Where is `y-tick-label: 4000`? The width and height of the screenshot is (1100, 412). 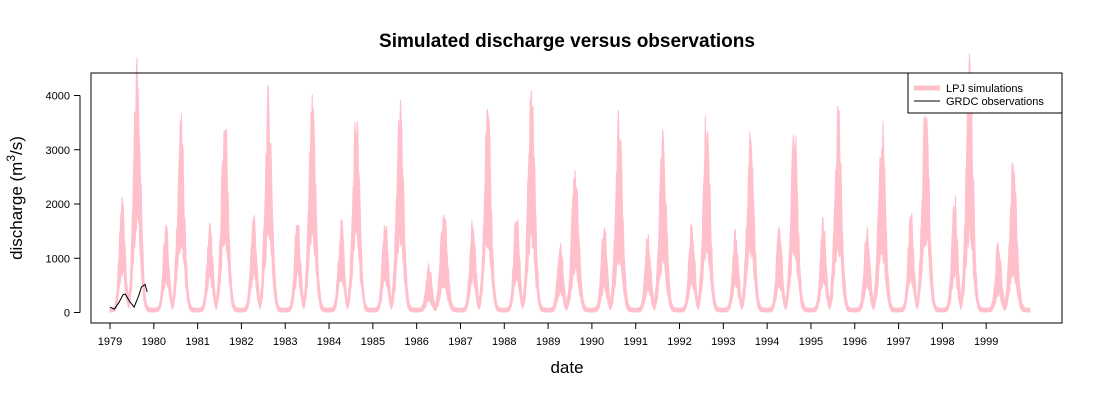 y-tick-label: 4000 is located at coordinates (58, 97).